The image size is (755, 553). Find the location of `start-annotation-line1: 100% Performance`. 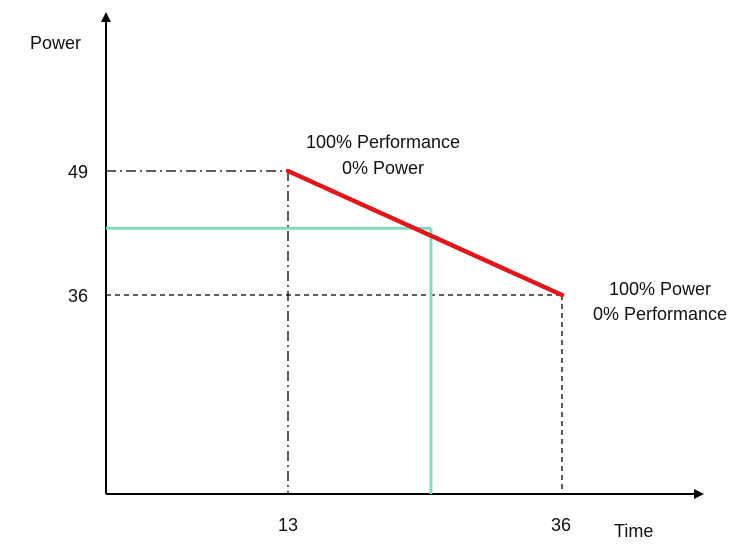

start-annotation-line1: 100% Performance is located at coordinates (383, 142).